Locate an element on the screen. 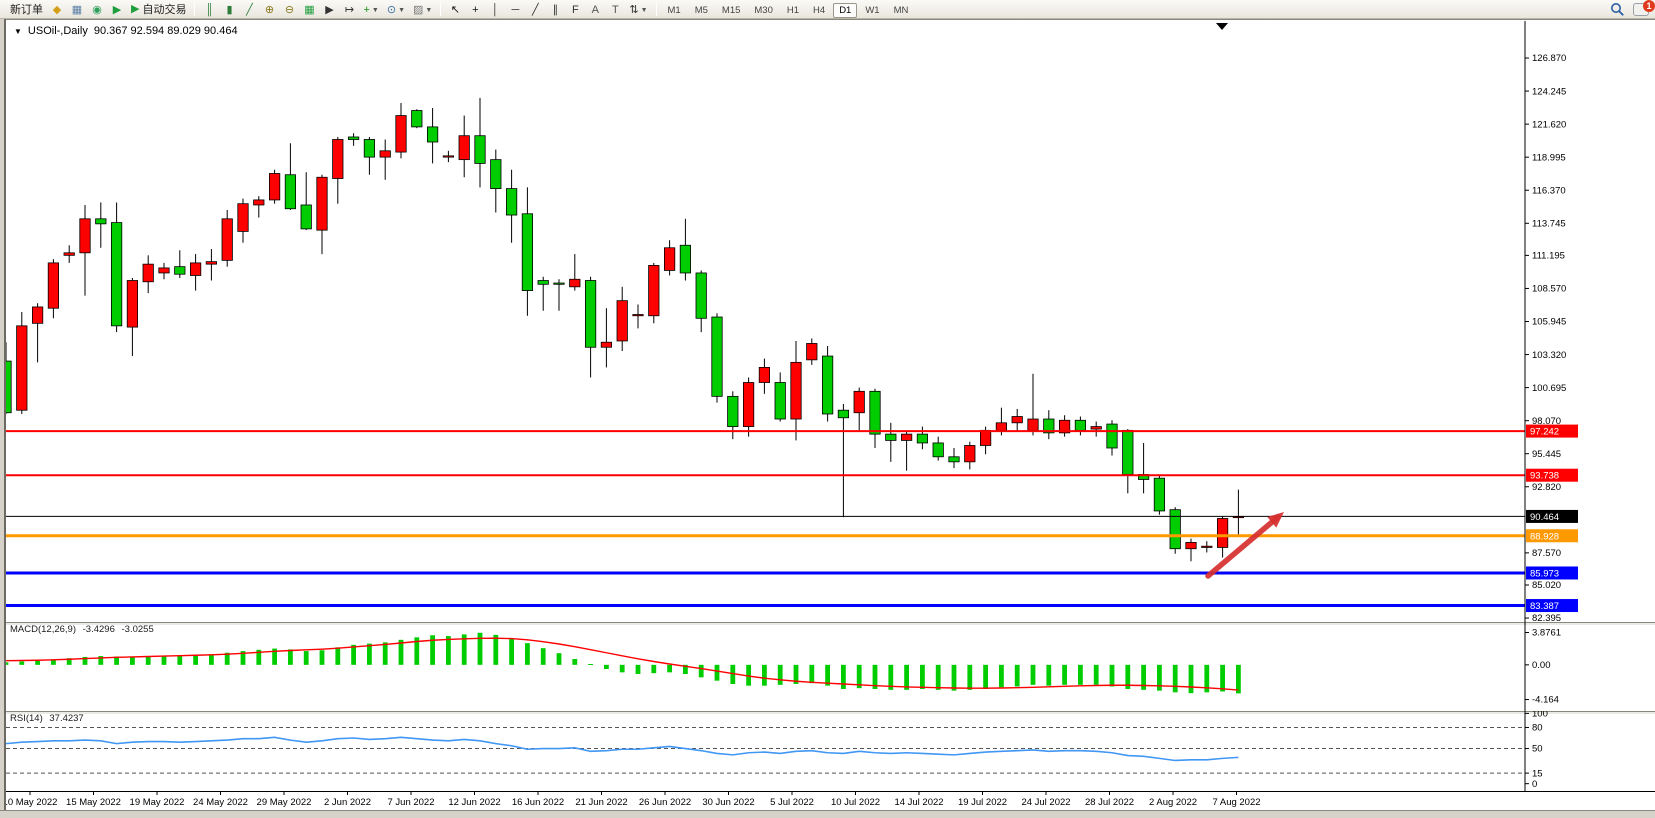 The width and height of the screenshot is (1655, 818). macd-main-value: -3.4296 is located at coordinates (98, 629).